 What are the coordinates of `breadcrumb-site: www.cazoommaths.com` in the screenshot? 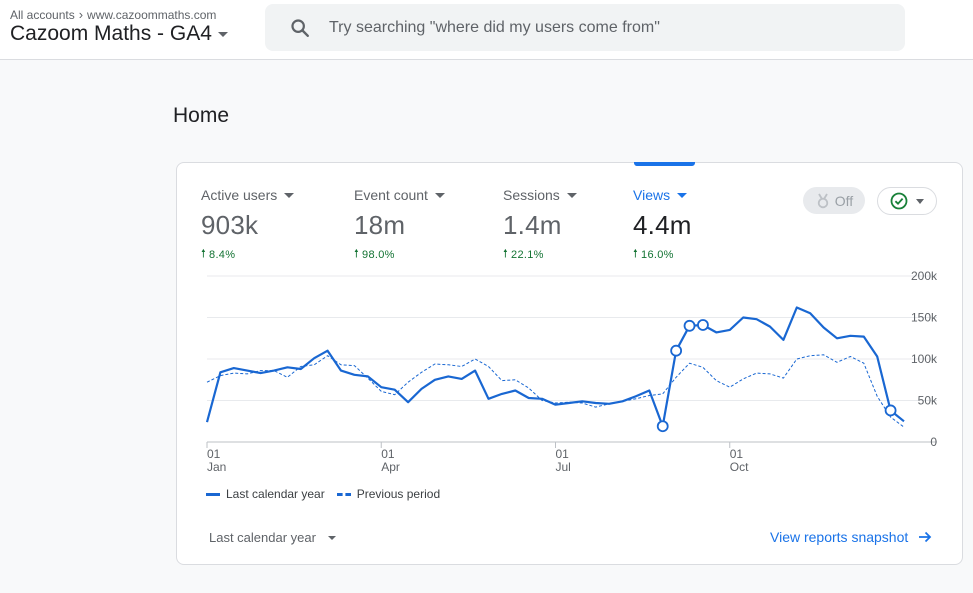 It's located at (152, 14).